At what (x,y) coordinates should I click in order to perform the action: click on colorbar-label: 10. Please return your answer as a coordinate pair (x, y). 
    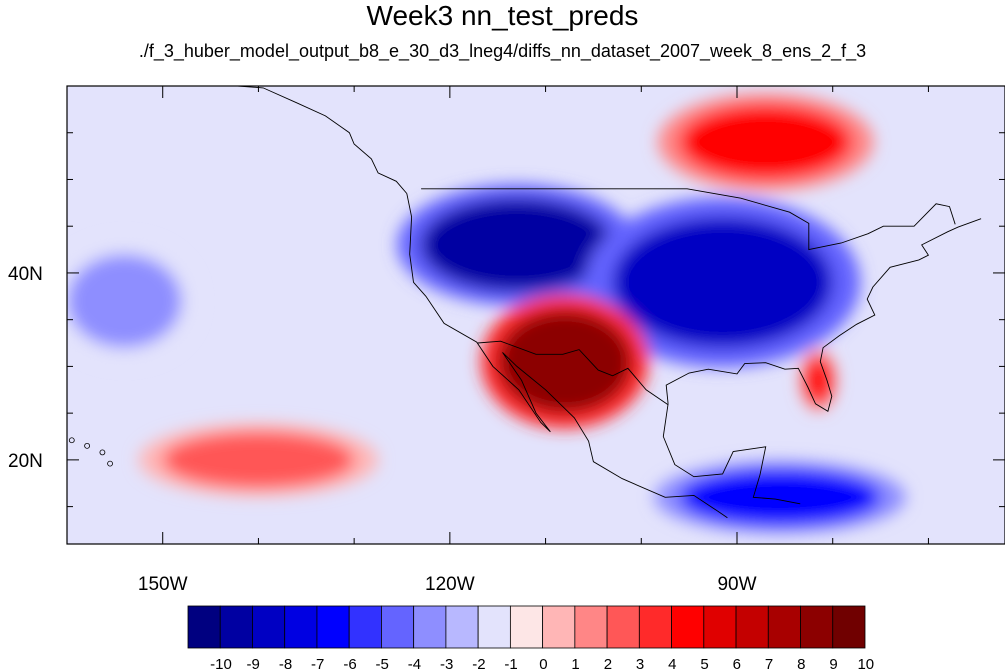
    Looking at the image, I should click on (865, 664).